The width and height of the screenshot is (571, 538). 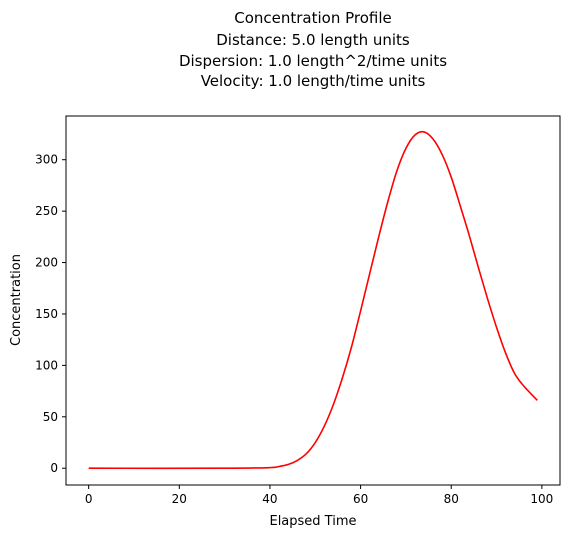 What do you see at coordinates (313, 18) in the screenshot?
I see `chart-title-line-1: Concentration Profile` at bounding box center [313, 18].